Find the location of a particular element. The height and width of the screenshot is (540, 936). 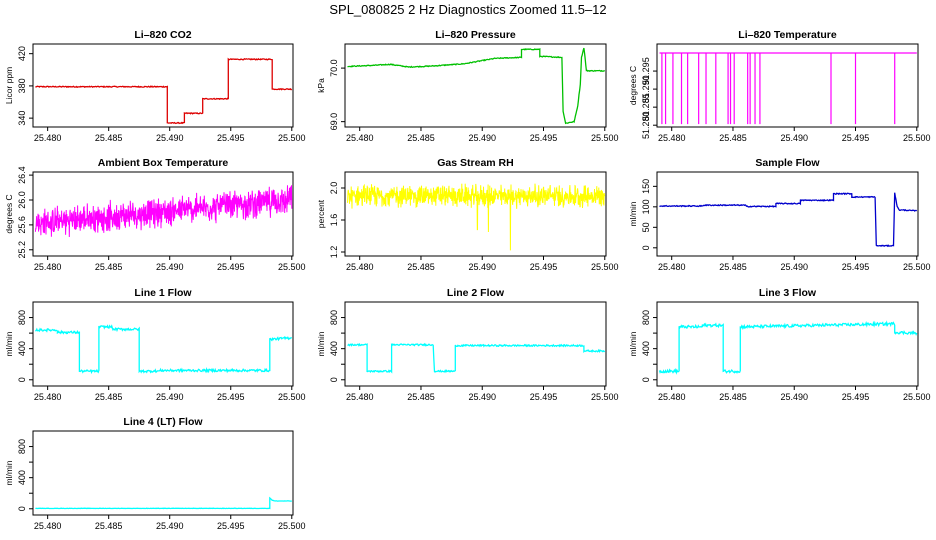

panel-title: Li–820 CO2 is located at coordinates (162, 35).